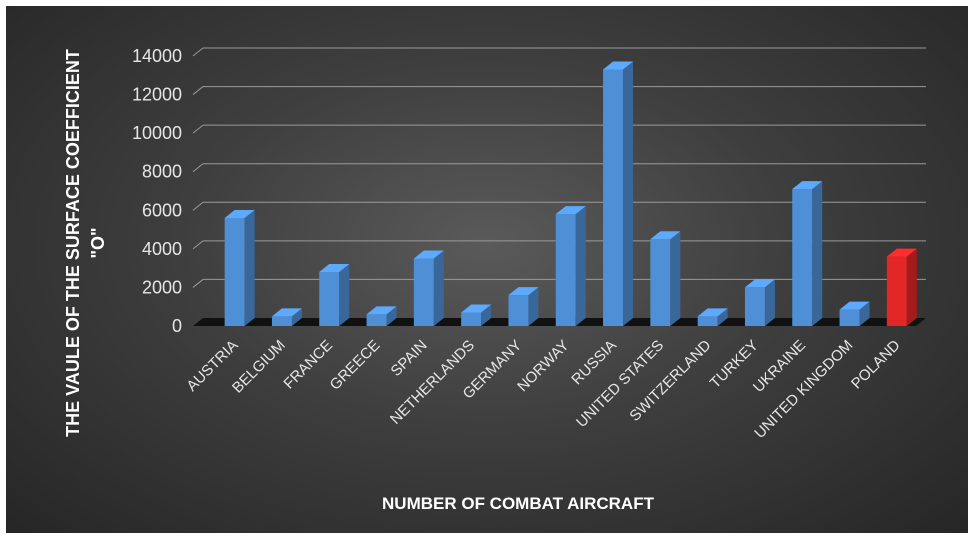  What do you see at coordinates (432, 382) in the screenshot?
I see `category-label: NETHERLANDS` at bounding box center [432, 382].